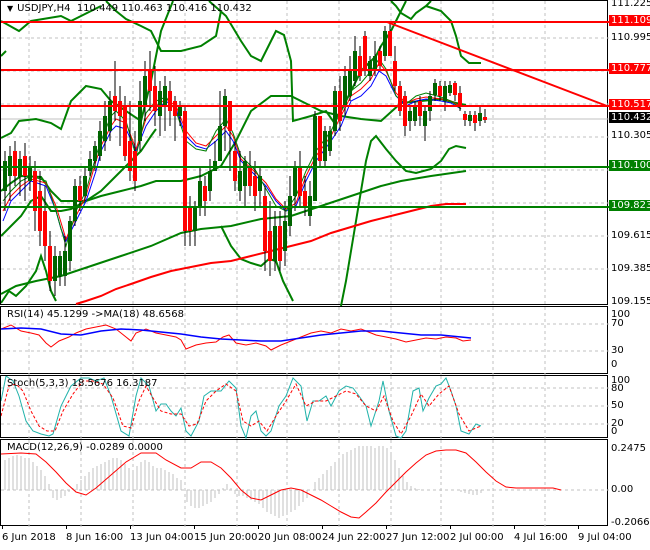 The width and height of the screenshot is (650, 550). Describe the element at coordinates (617, 388) in the screenshot. I see `stoch-tick: 80` at that location.